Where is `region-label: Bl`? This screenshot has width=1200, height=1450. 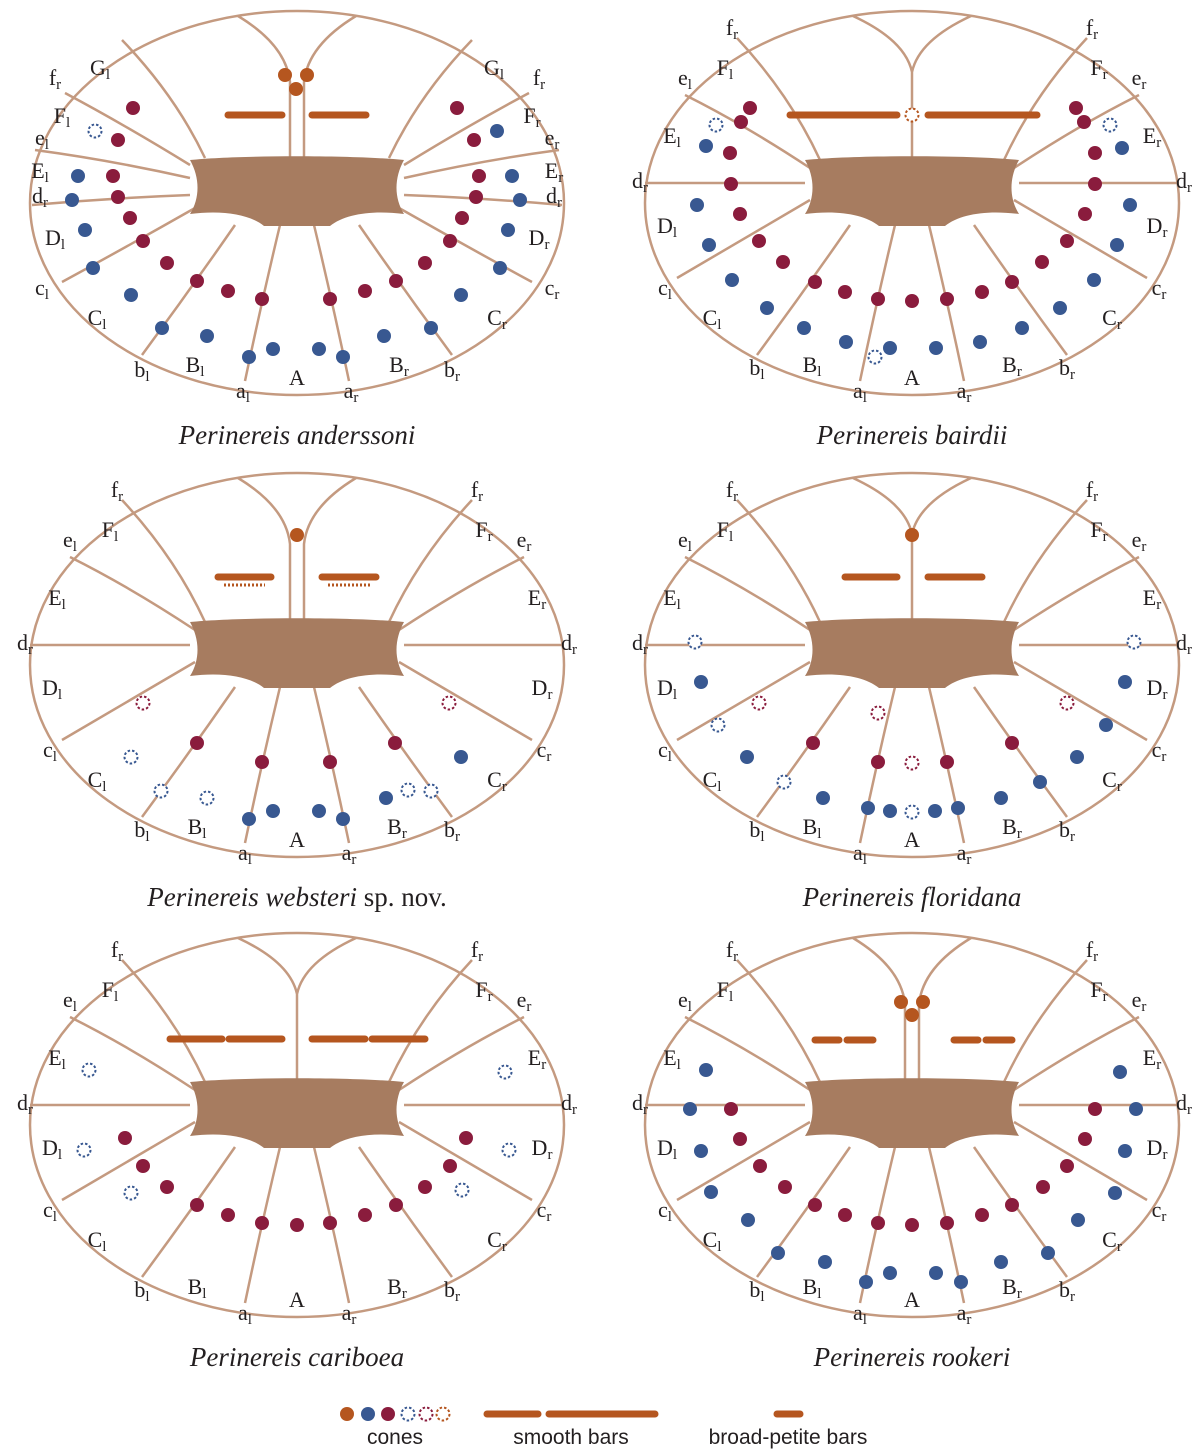 region-label: Bl is located at coordinates (812, 1288).